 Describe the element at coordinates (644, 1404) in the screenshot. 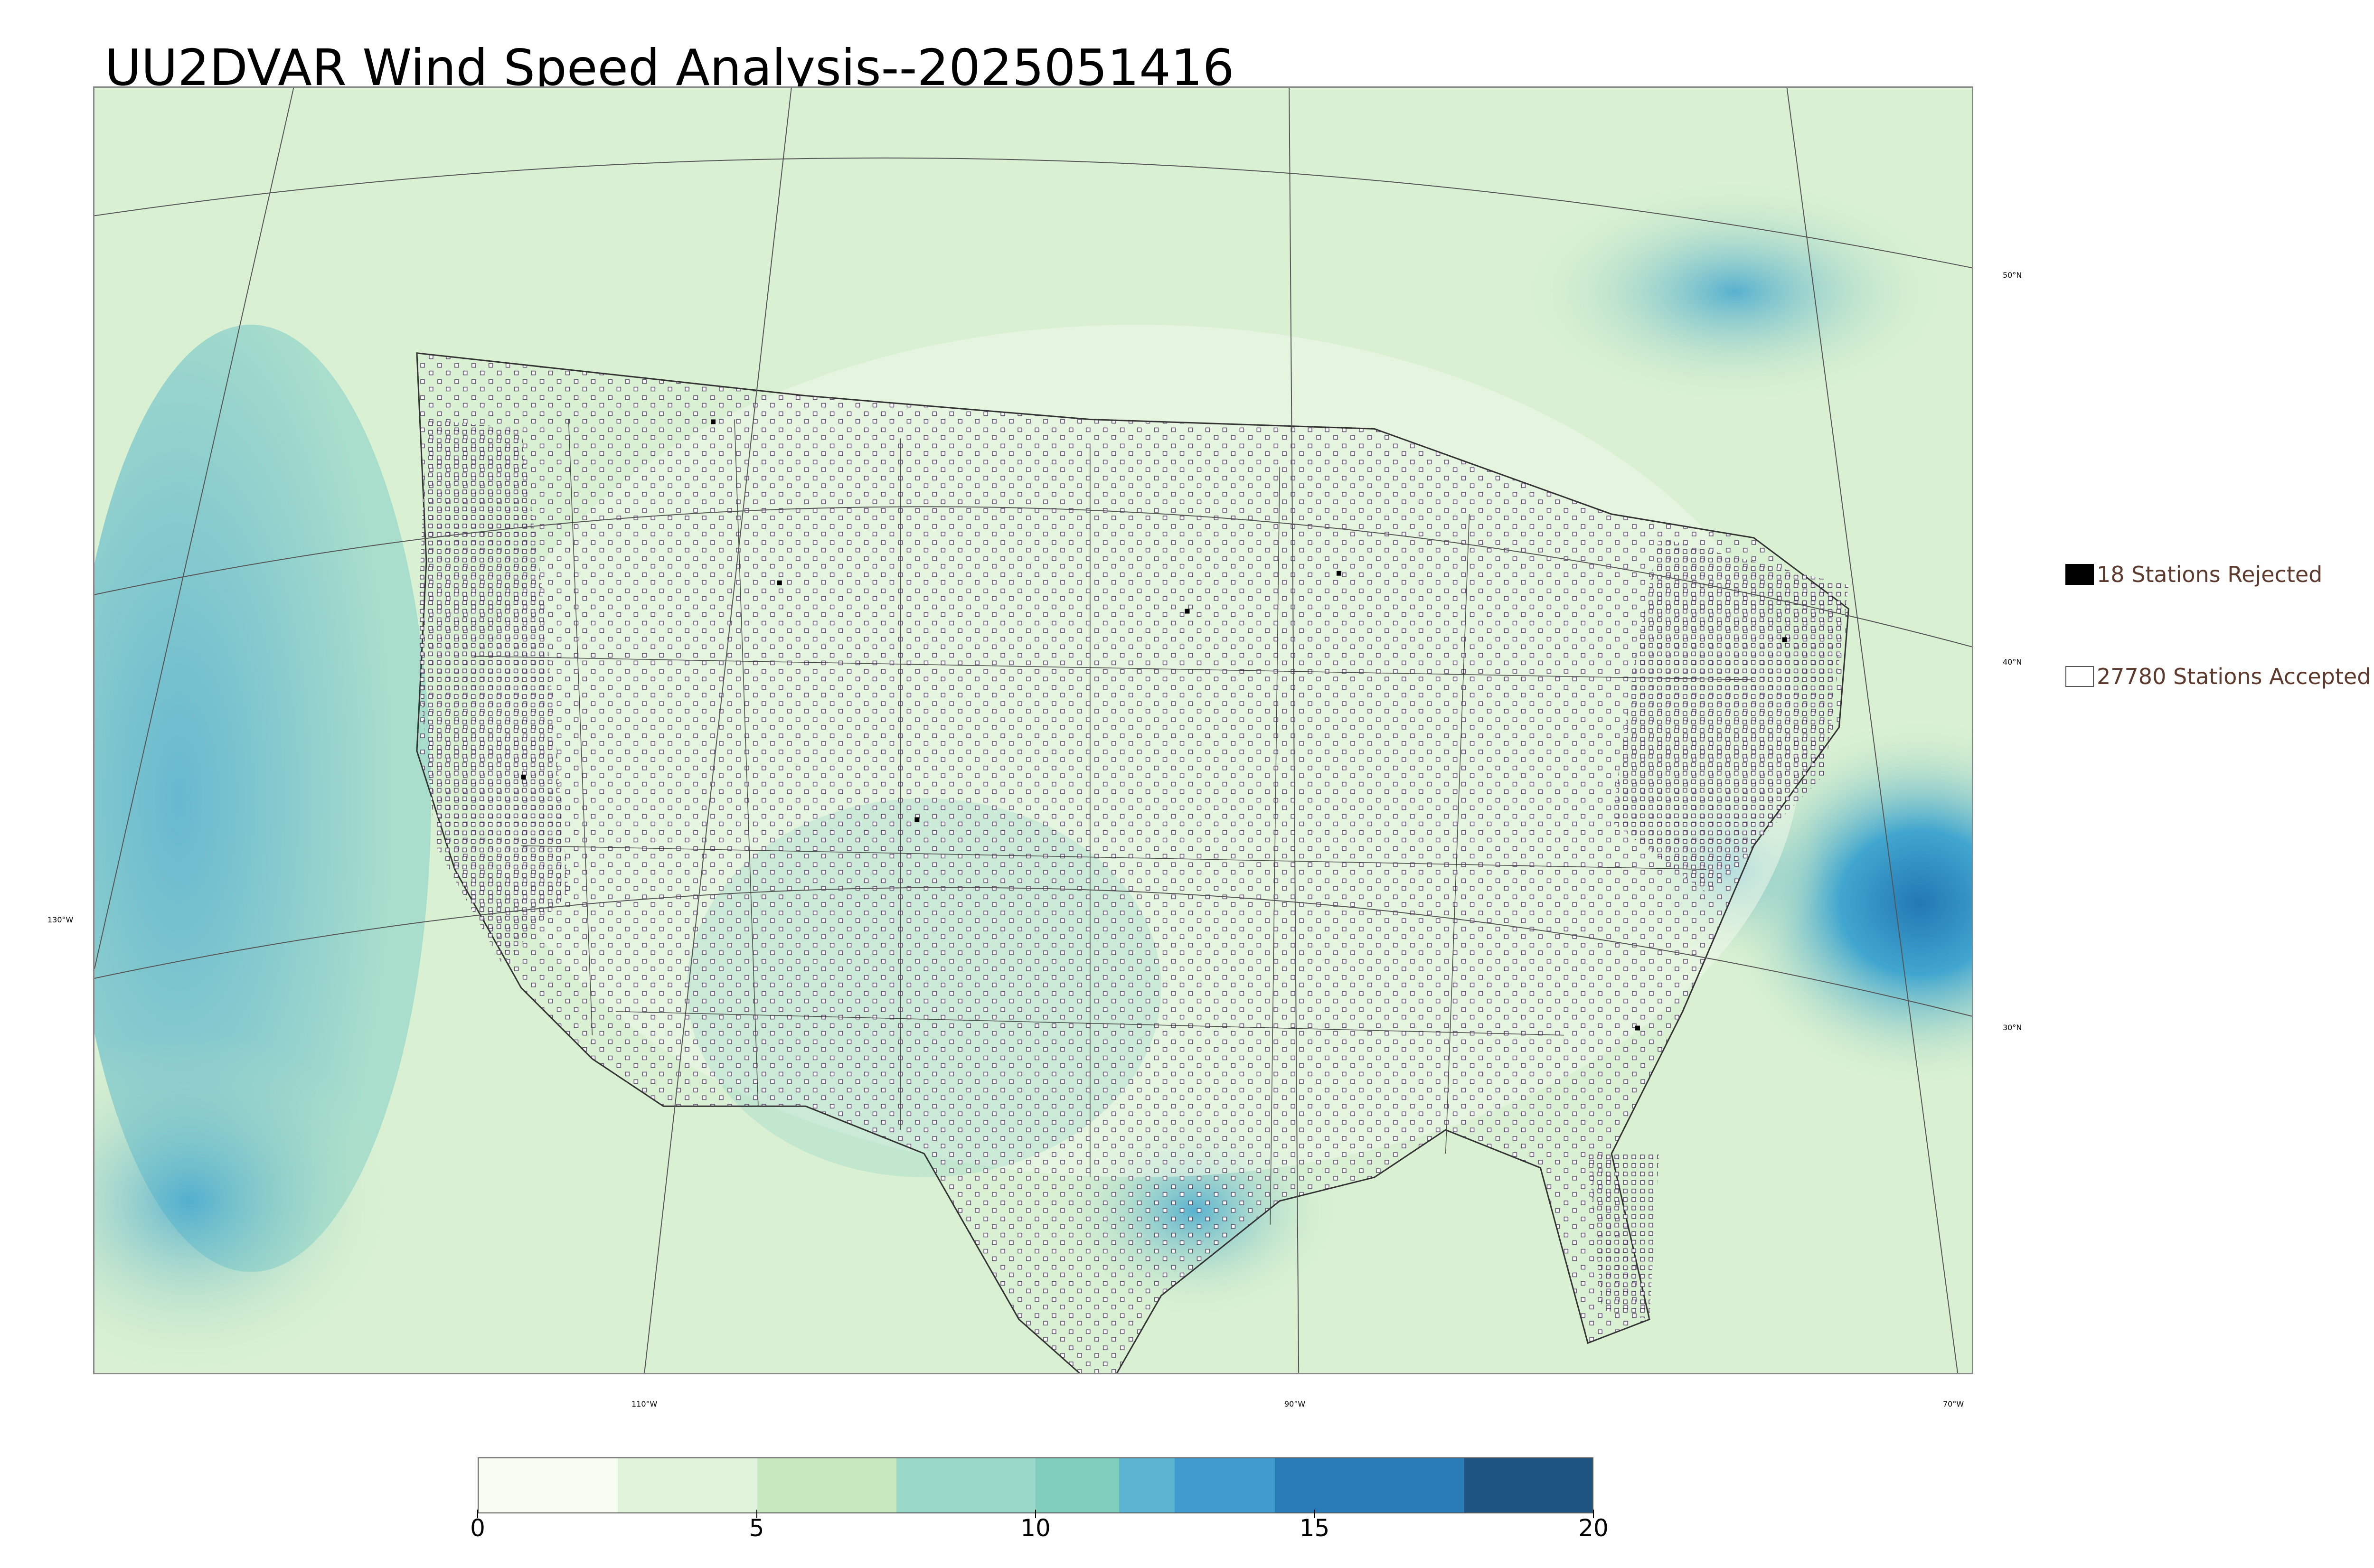

I see `lon-label-110: 110°W` at that location.